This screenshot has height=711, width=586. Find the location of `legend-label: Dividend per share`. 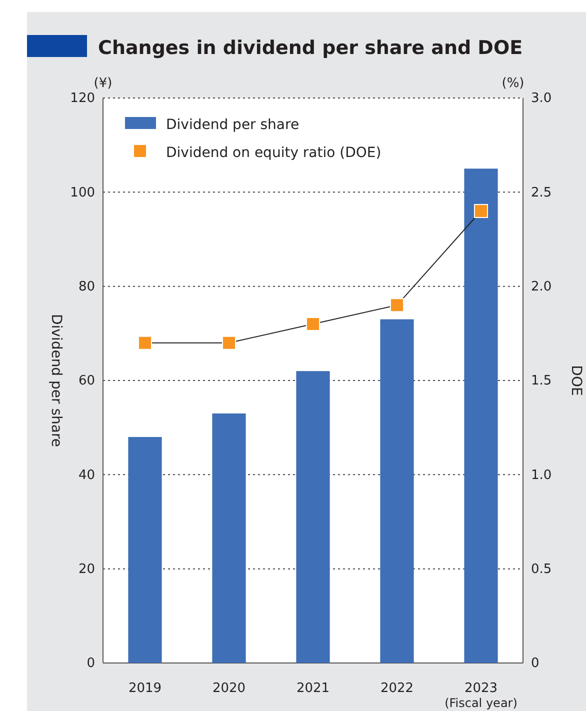

legend-label: Dividend per share is located at coordinates (233, 125).